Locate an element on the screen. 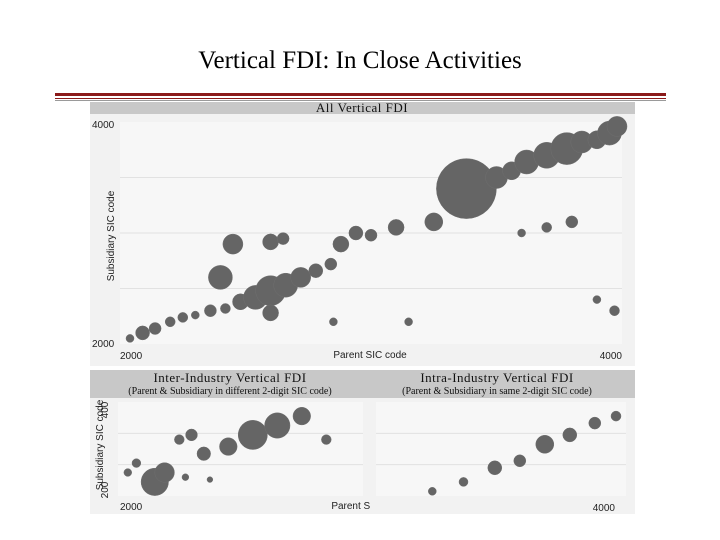 This screenshot has width=720, height=540. title-rule-gray is located at coordinates (360, 100).